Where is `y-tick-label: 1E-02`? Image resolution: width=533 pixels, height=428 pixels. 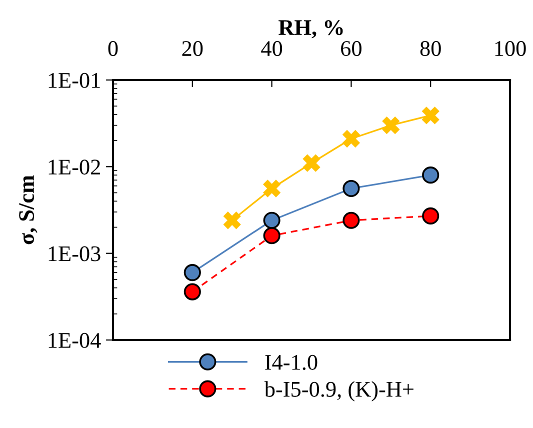
y-tick-label: 1E-02 is located at coordinates (74, 167).